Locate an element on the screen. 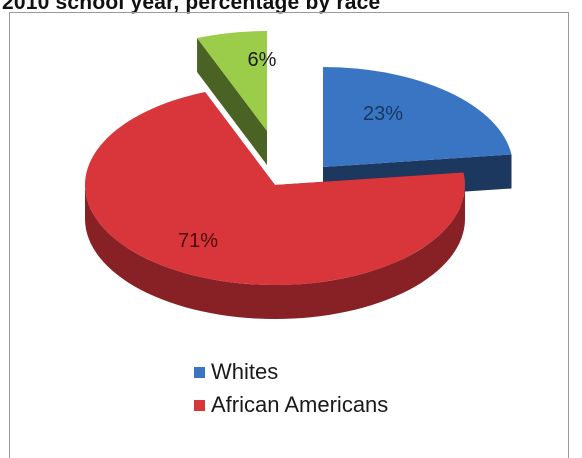 The height and width of the screenshot is (458, 582). legend: Whites African Americans is located at coordinates (291, 390).